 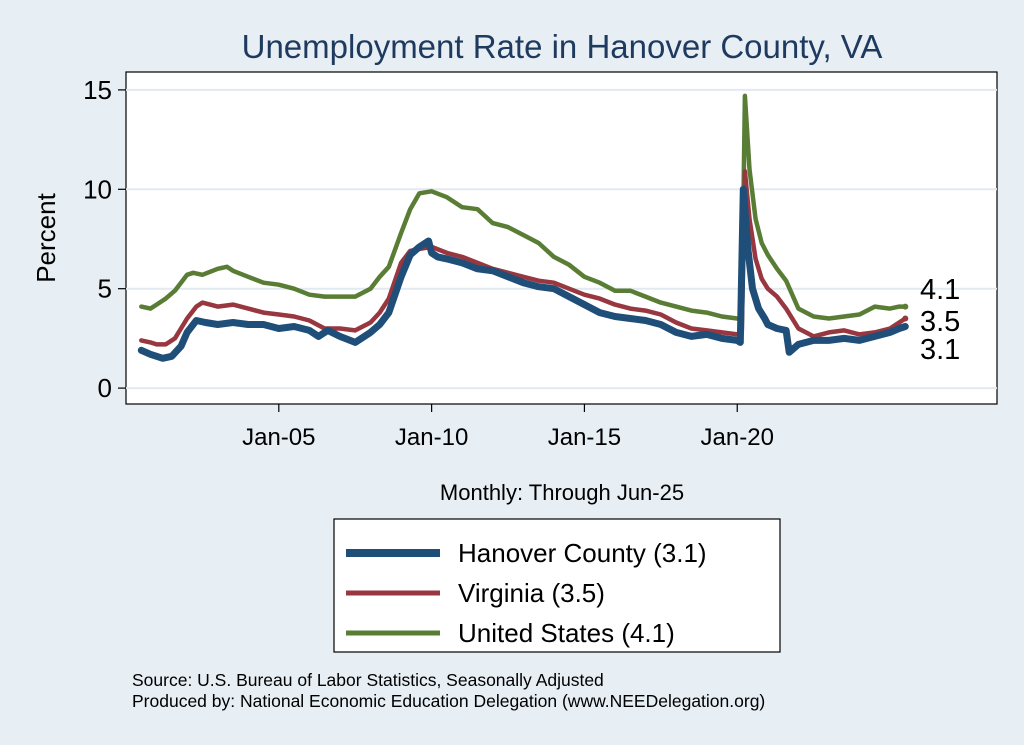 What do you see at coordinates (737, 437) in the screenshot?
I see `x-tick-label: Jan-20` at bounding box center [737, 437].